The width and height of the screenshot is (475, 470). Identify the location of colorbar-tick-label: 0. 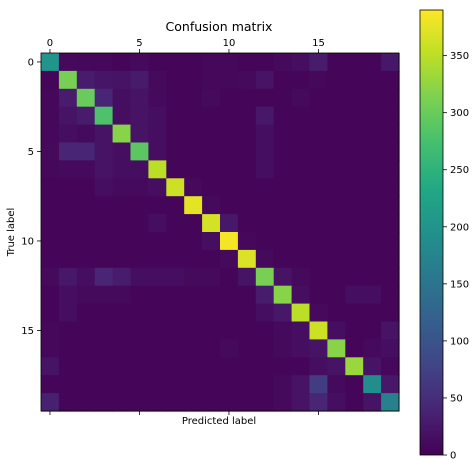
(453, 456).